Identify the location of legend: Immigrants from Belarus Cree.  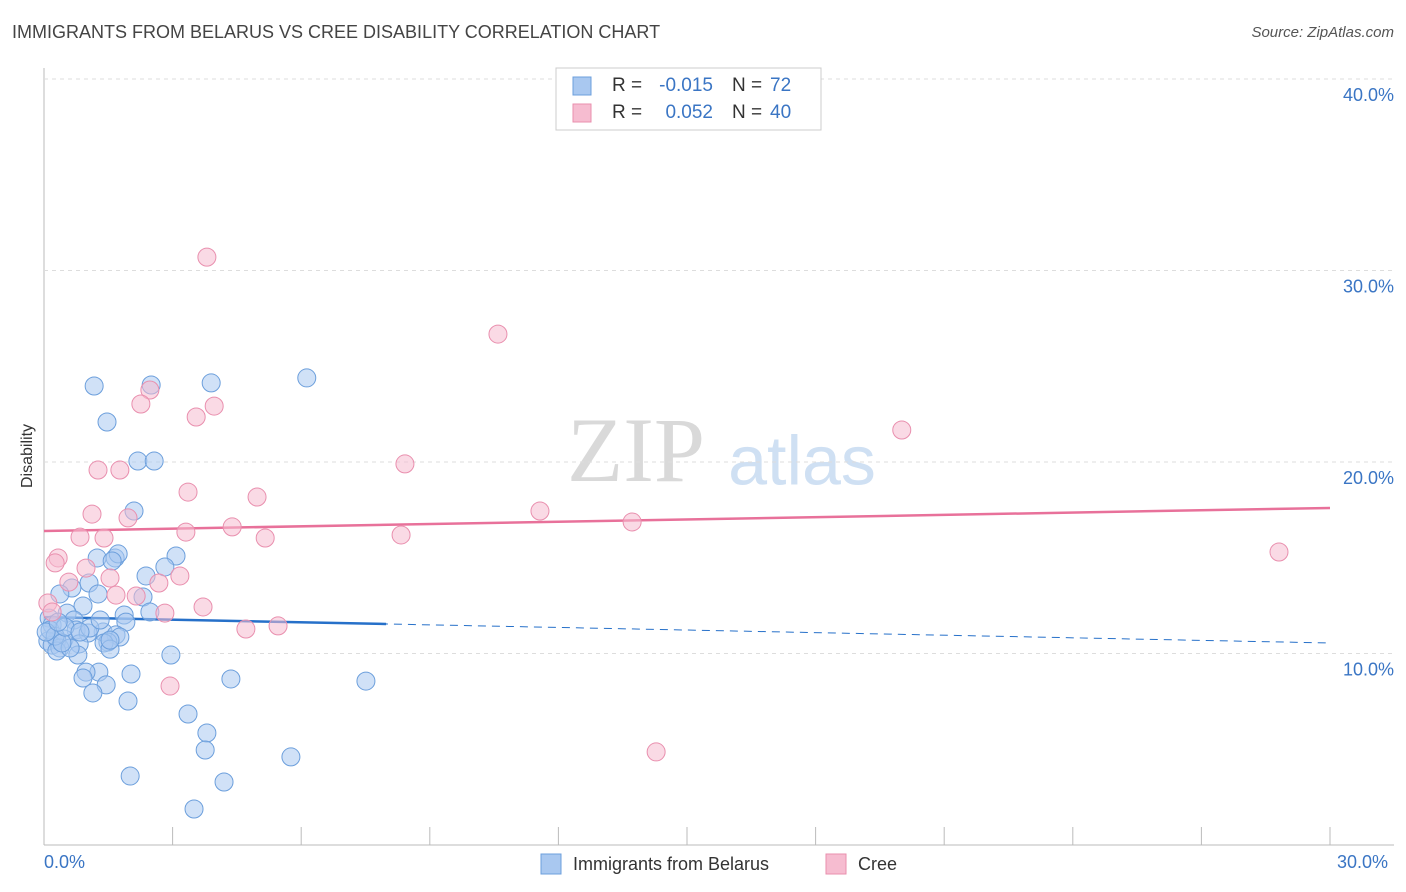
(718, 864).